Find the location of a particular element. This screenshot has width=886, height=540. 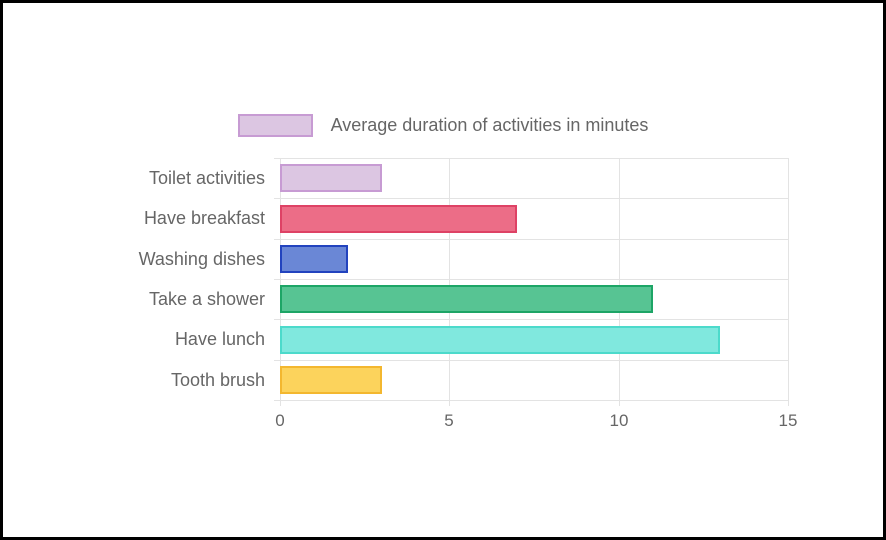

x-tick-label-10: 10 is located at coordinates (619, 420).